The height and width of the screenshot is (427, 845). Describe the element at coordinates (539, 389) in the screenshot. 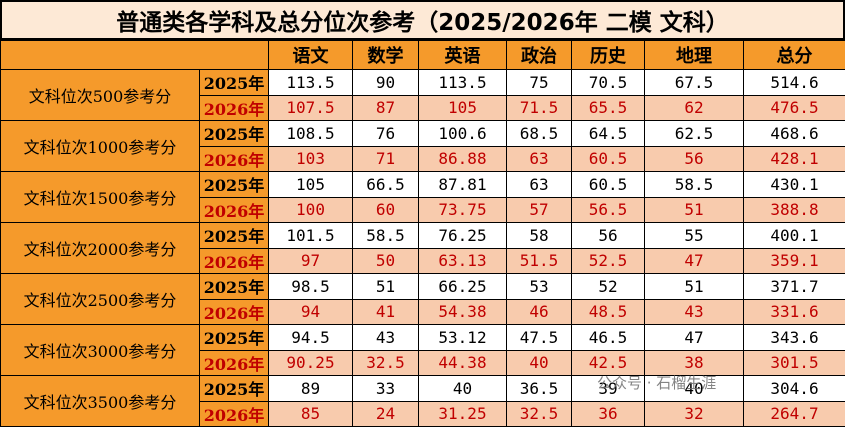

I see `score-cell: 36.5` at that location.